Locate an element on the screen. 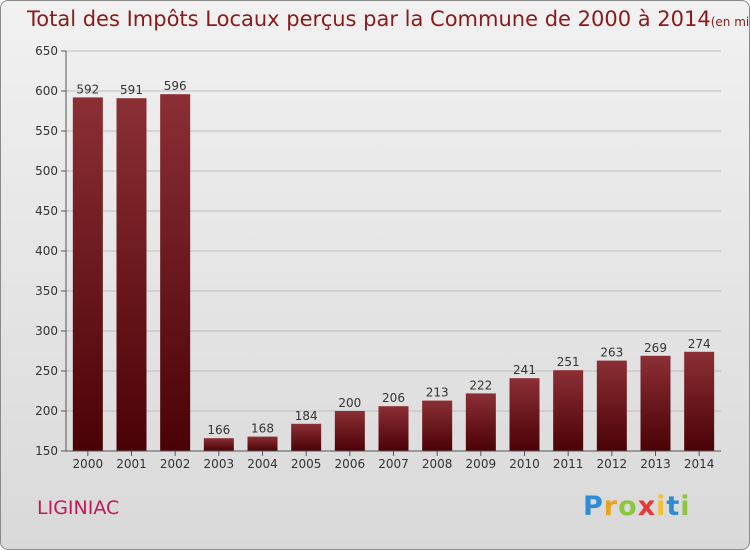 The height and width of the screenshot is (550, 750). bar-value-label: 269 is located at coordinates (655, 348).